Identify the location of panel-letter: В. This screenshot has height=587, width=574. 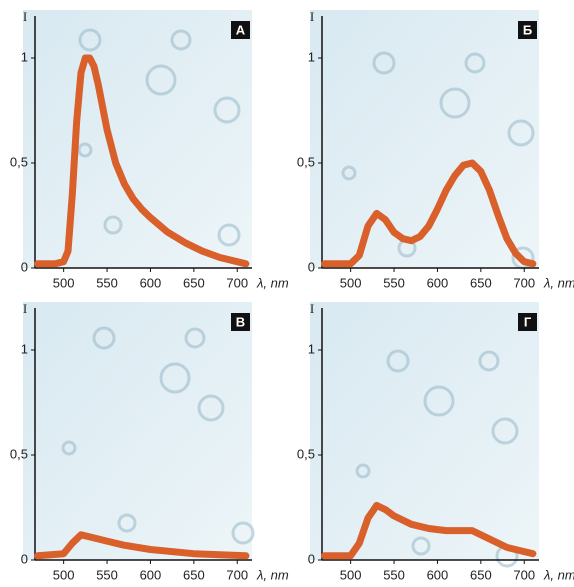
(240, 321).